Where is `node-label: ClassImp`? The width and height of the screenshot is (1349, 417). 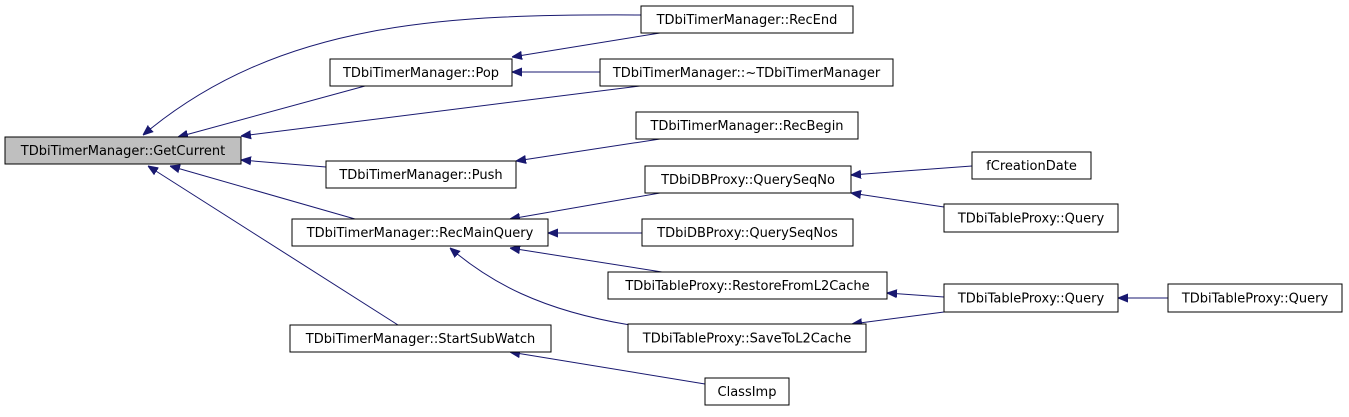
node-label: ClassImp is located at coordinates (747, 392).